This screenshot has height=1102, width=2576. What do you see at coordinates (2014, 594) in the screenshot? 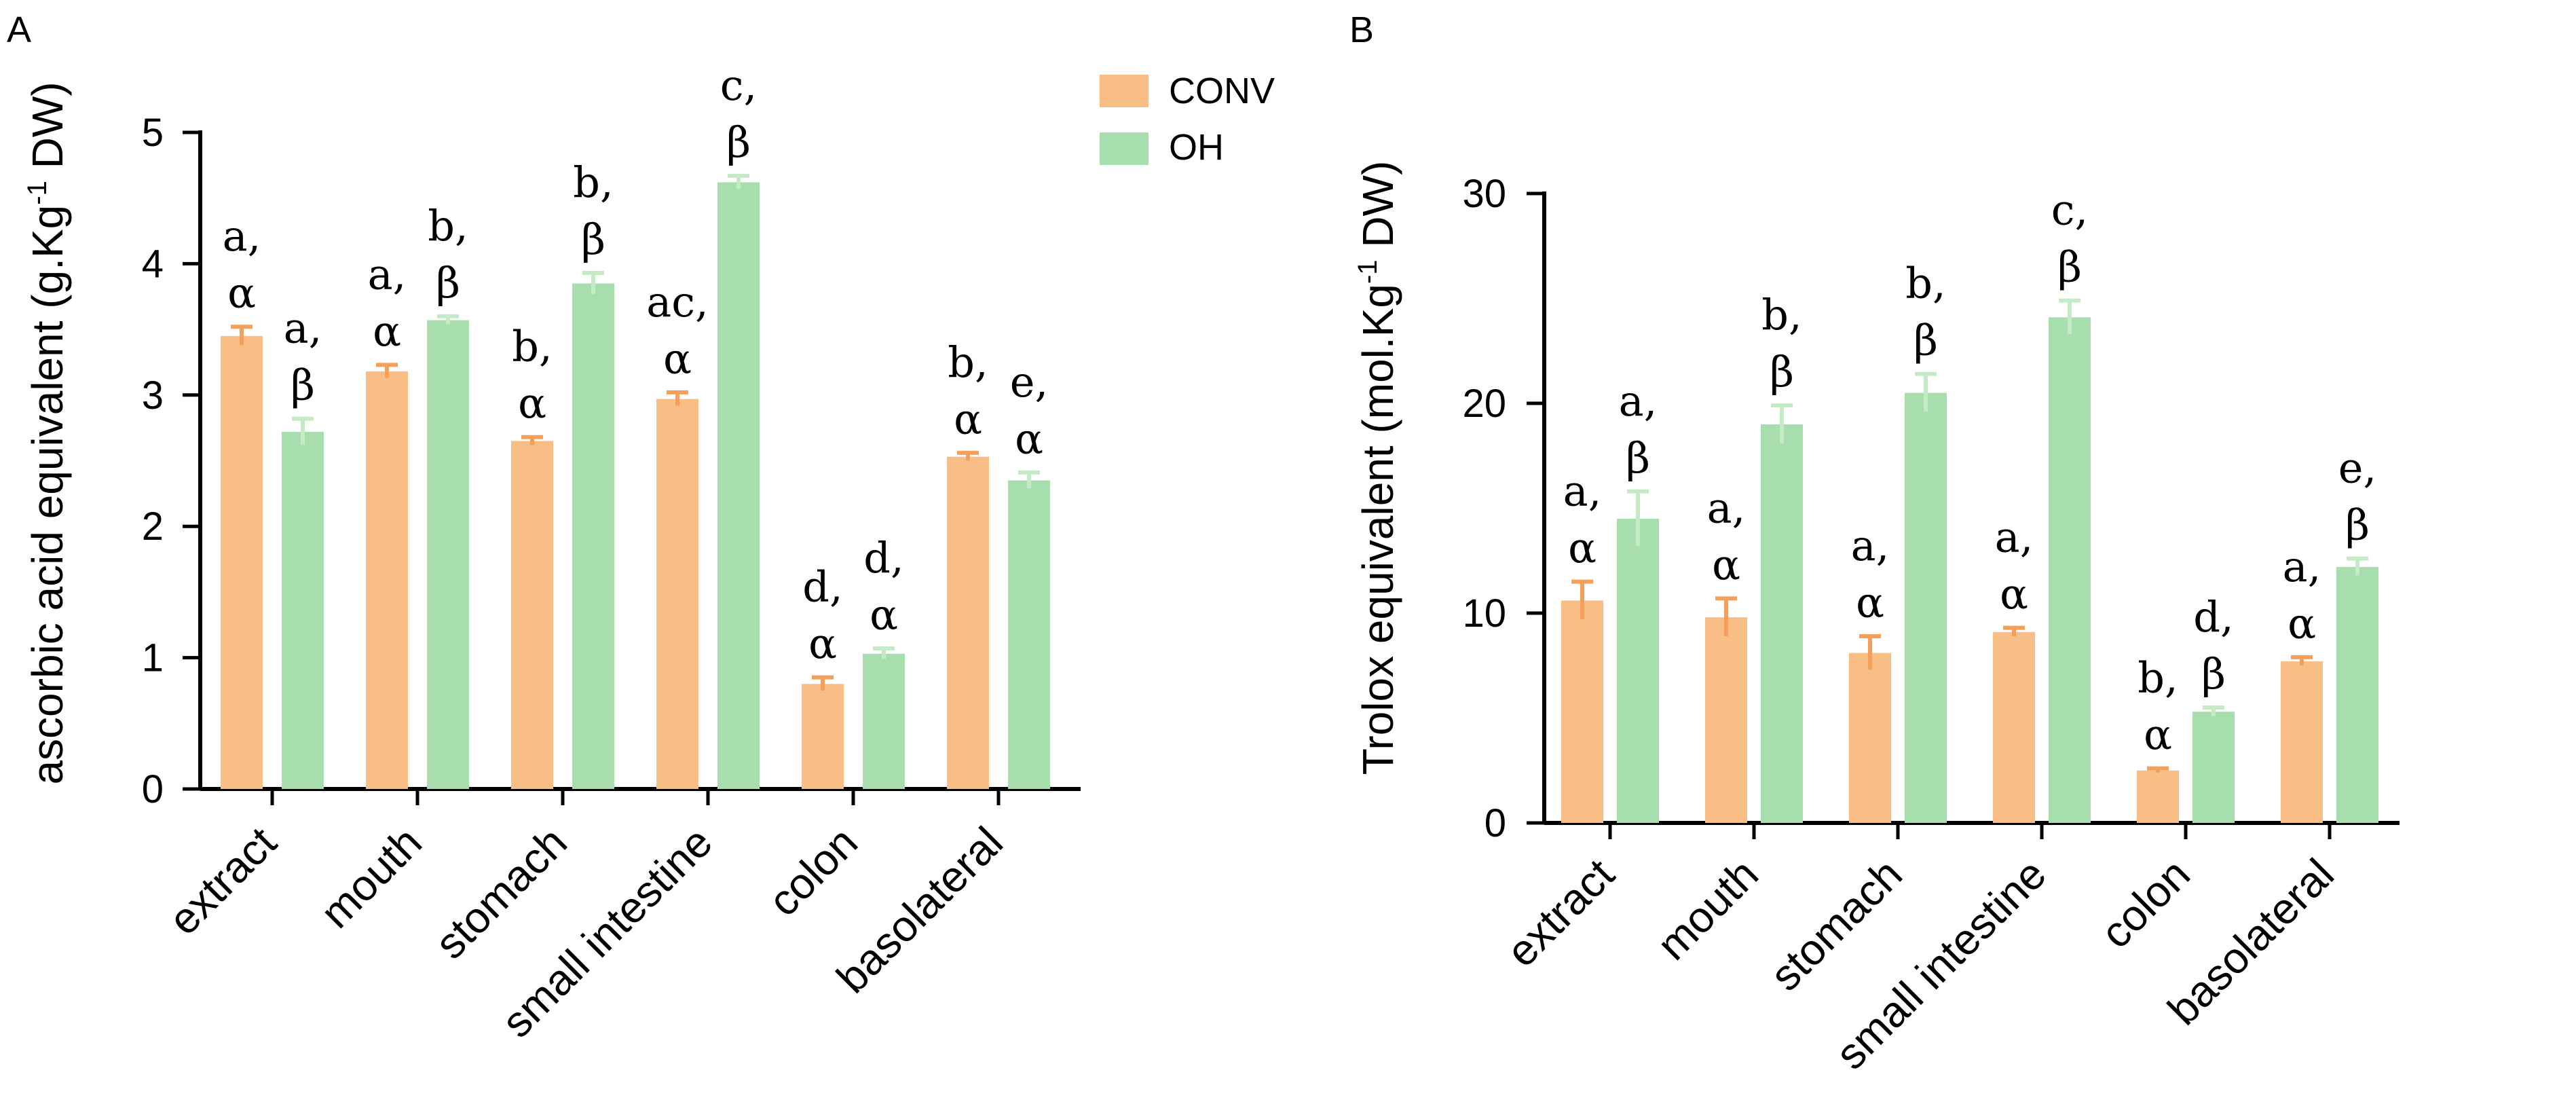
I see `panel-b-annotation-greek-conv-small-intestine: α` at bounding box center [2014, 594].